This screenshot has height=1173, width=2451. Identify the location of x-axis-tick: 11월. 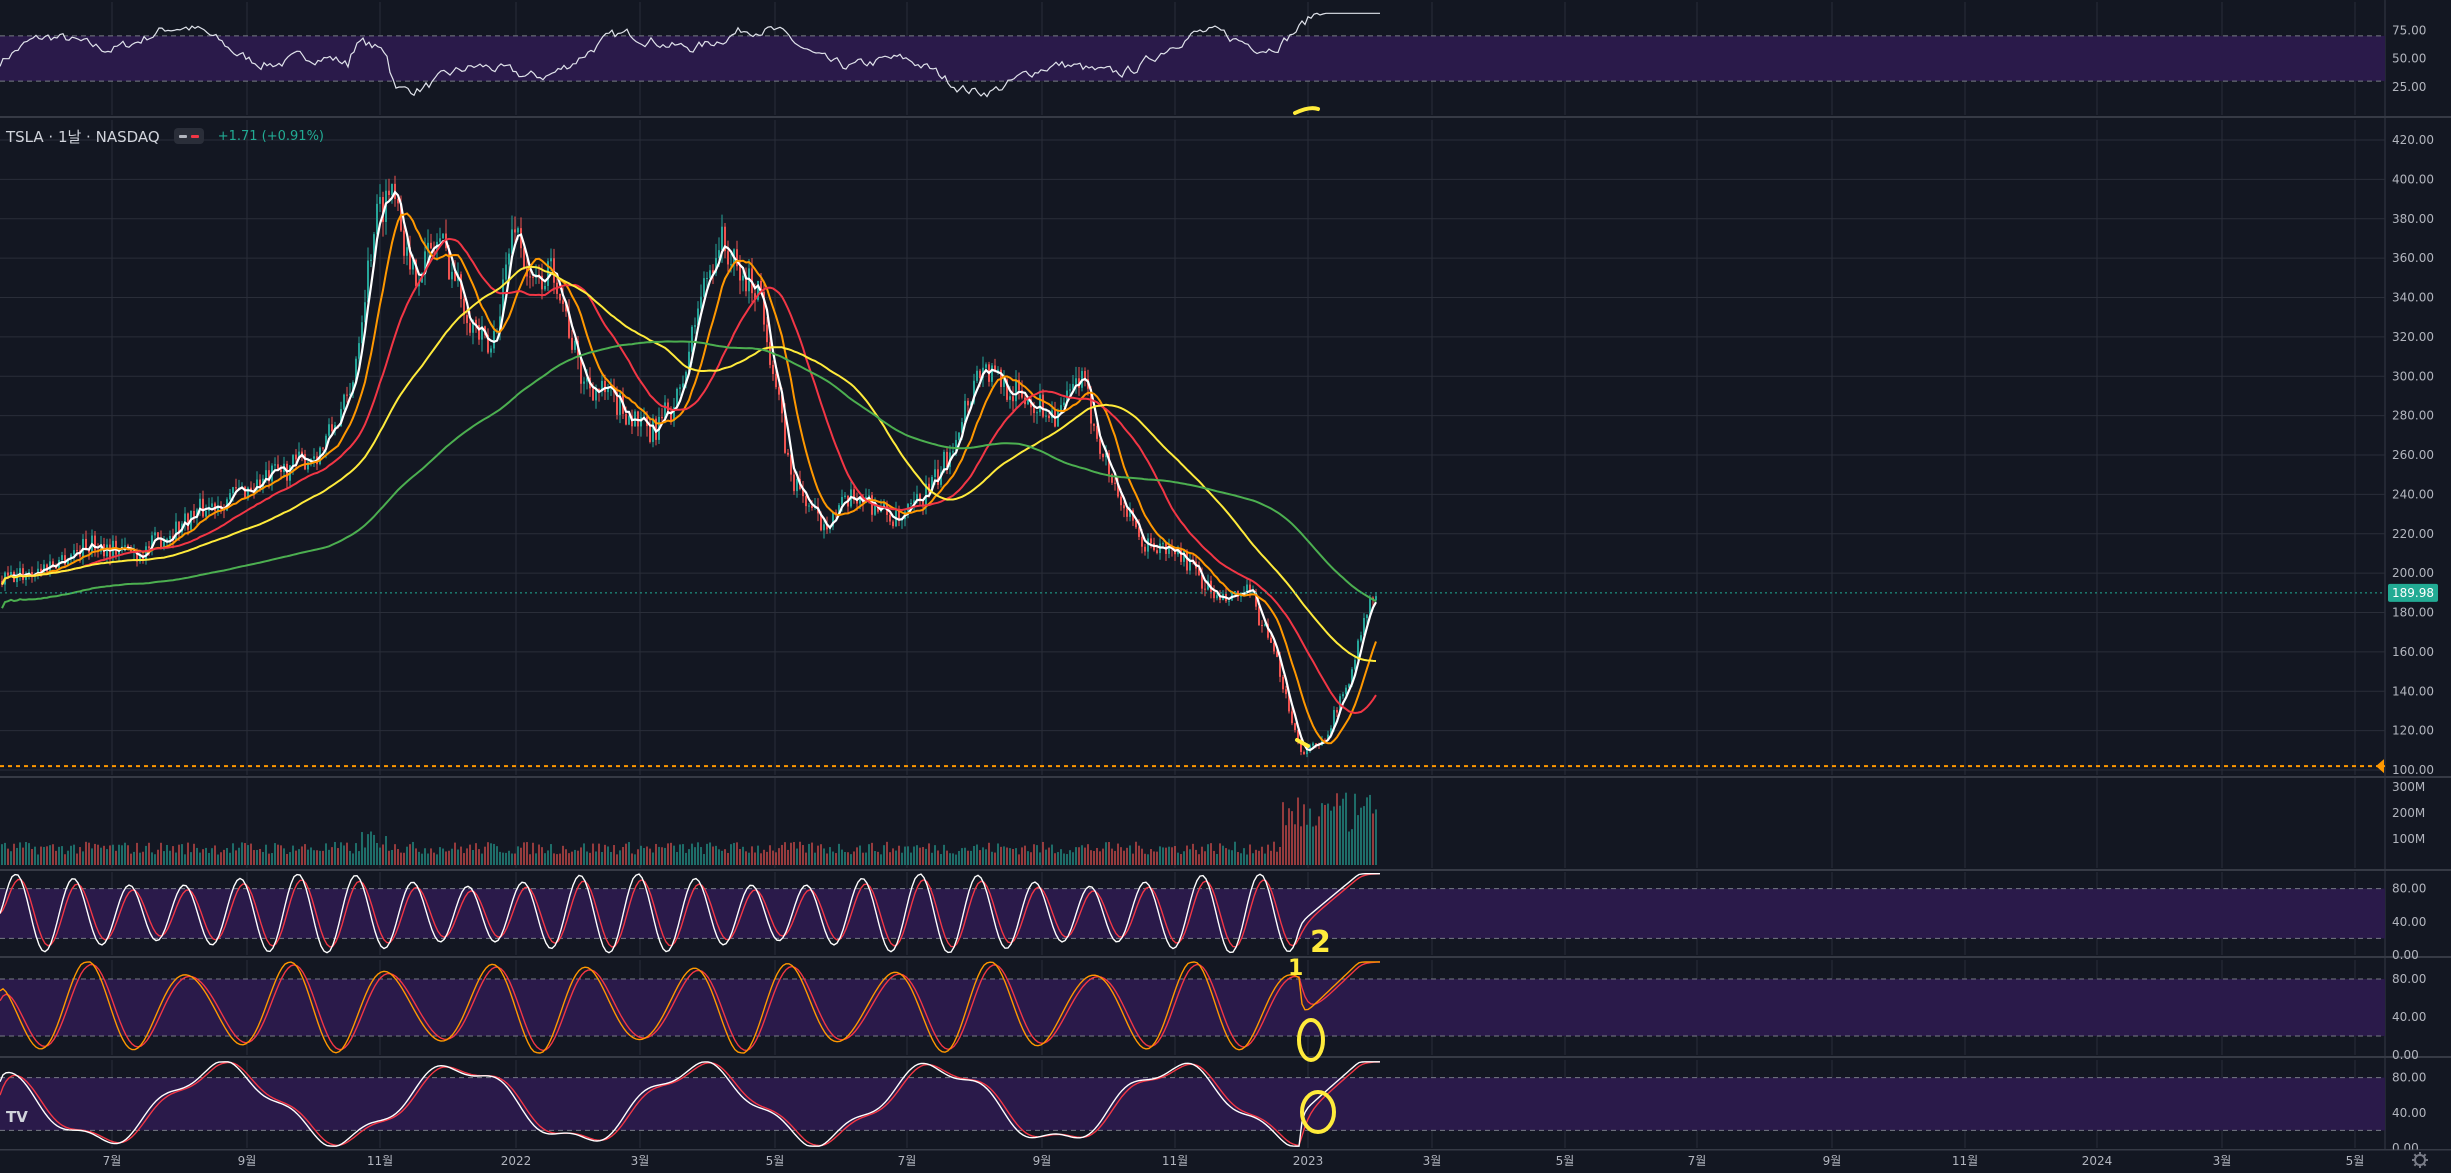
(380, 1161).